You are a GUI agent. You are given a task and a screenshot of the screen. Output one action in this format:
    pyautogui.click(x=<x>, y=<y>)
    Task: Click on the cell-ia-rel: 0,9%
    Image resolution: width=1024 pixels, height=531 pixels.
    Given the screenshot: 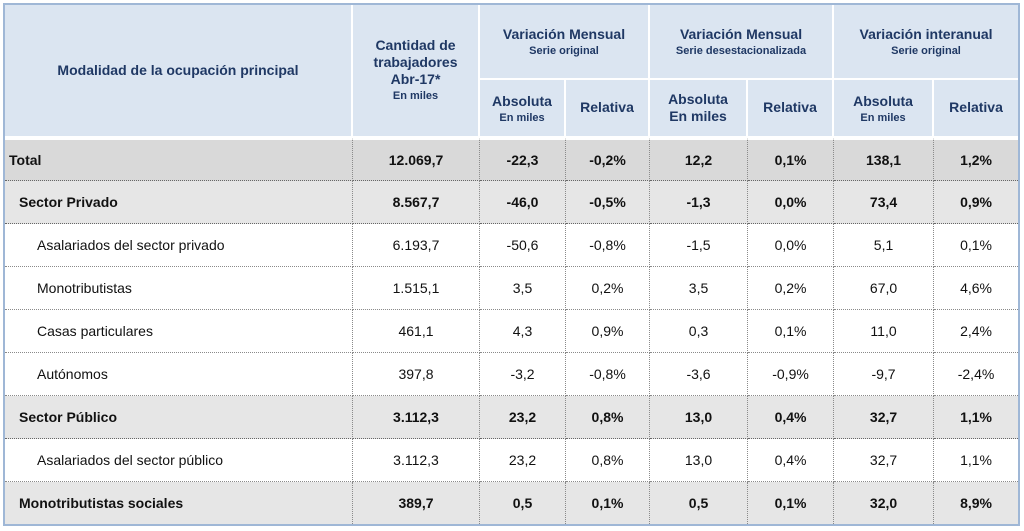 What is the action you would take?
    pyautogui.click(x=976, y=202)
    